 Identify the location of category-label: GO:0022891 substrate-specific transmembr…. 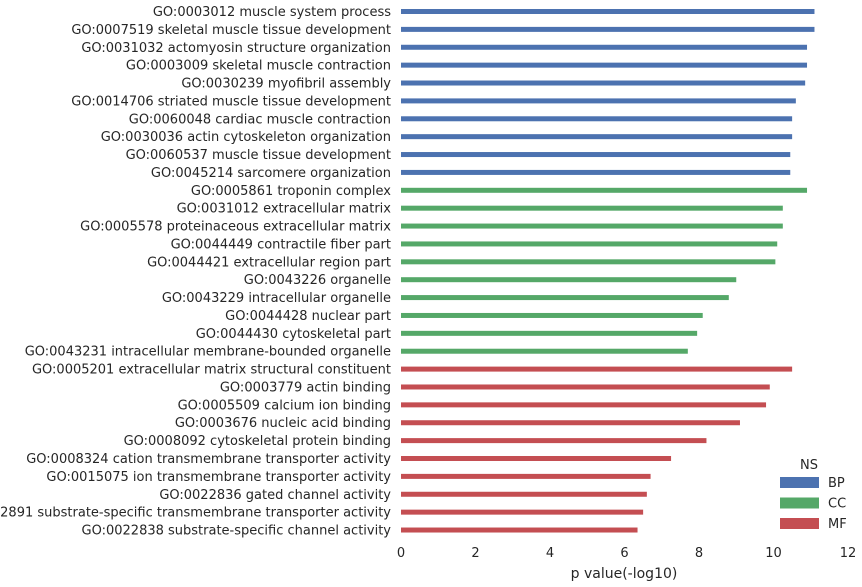
(195, 513).